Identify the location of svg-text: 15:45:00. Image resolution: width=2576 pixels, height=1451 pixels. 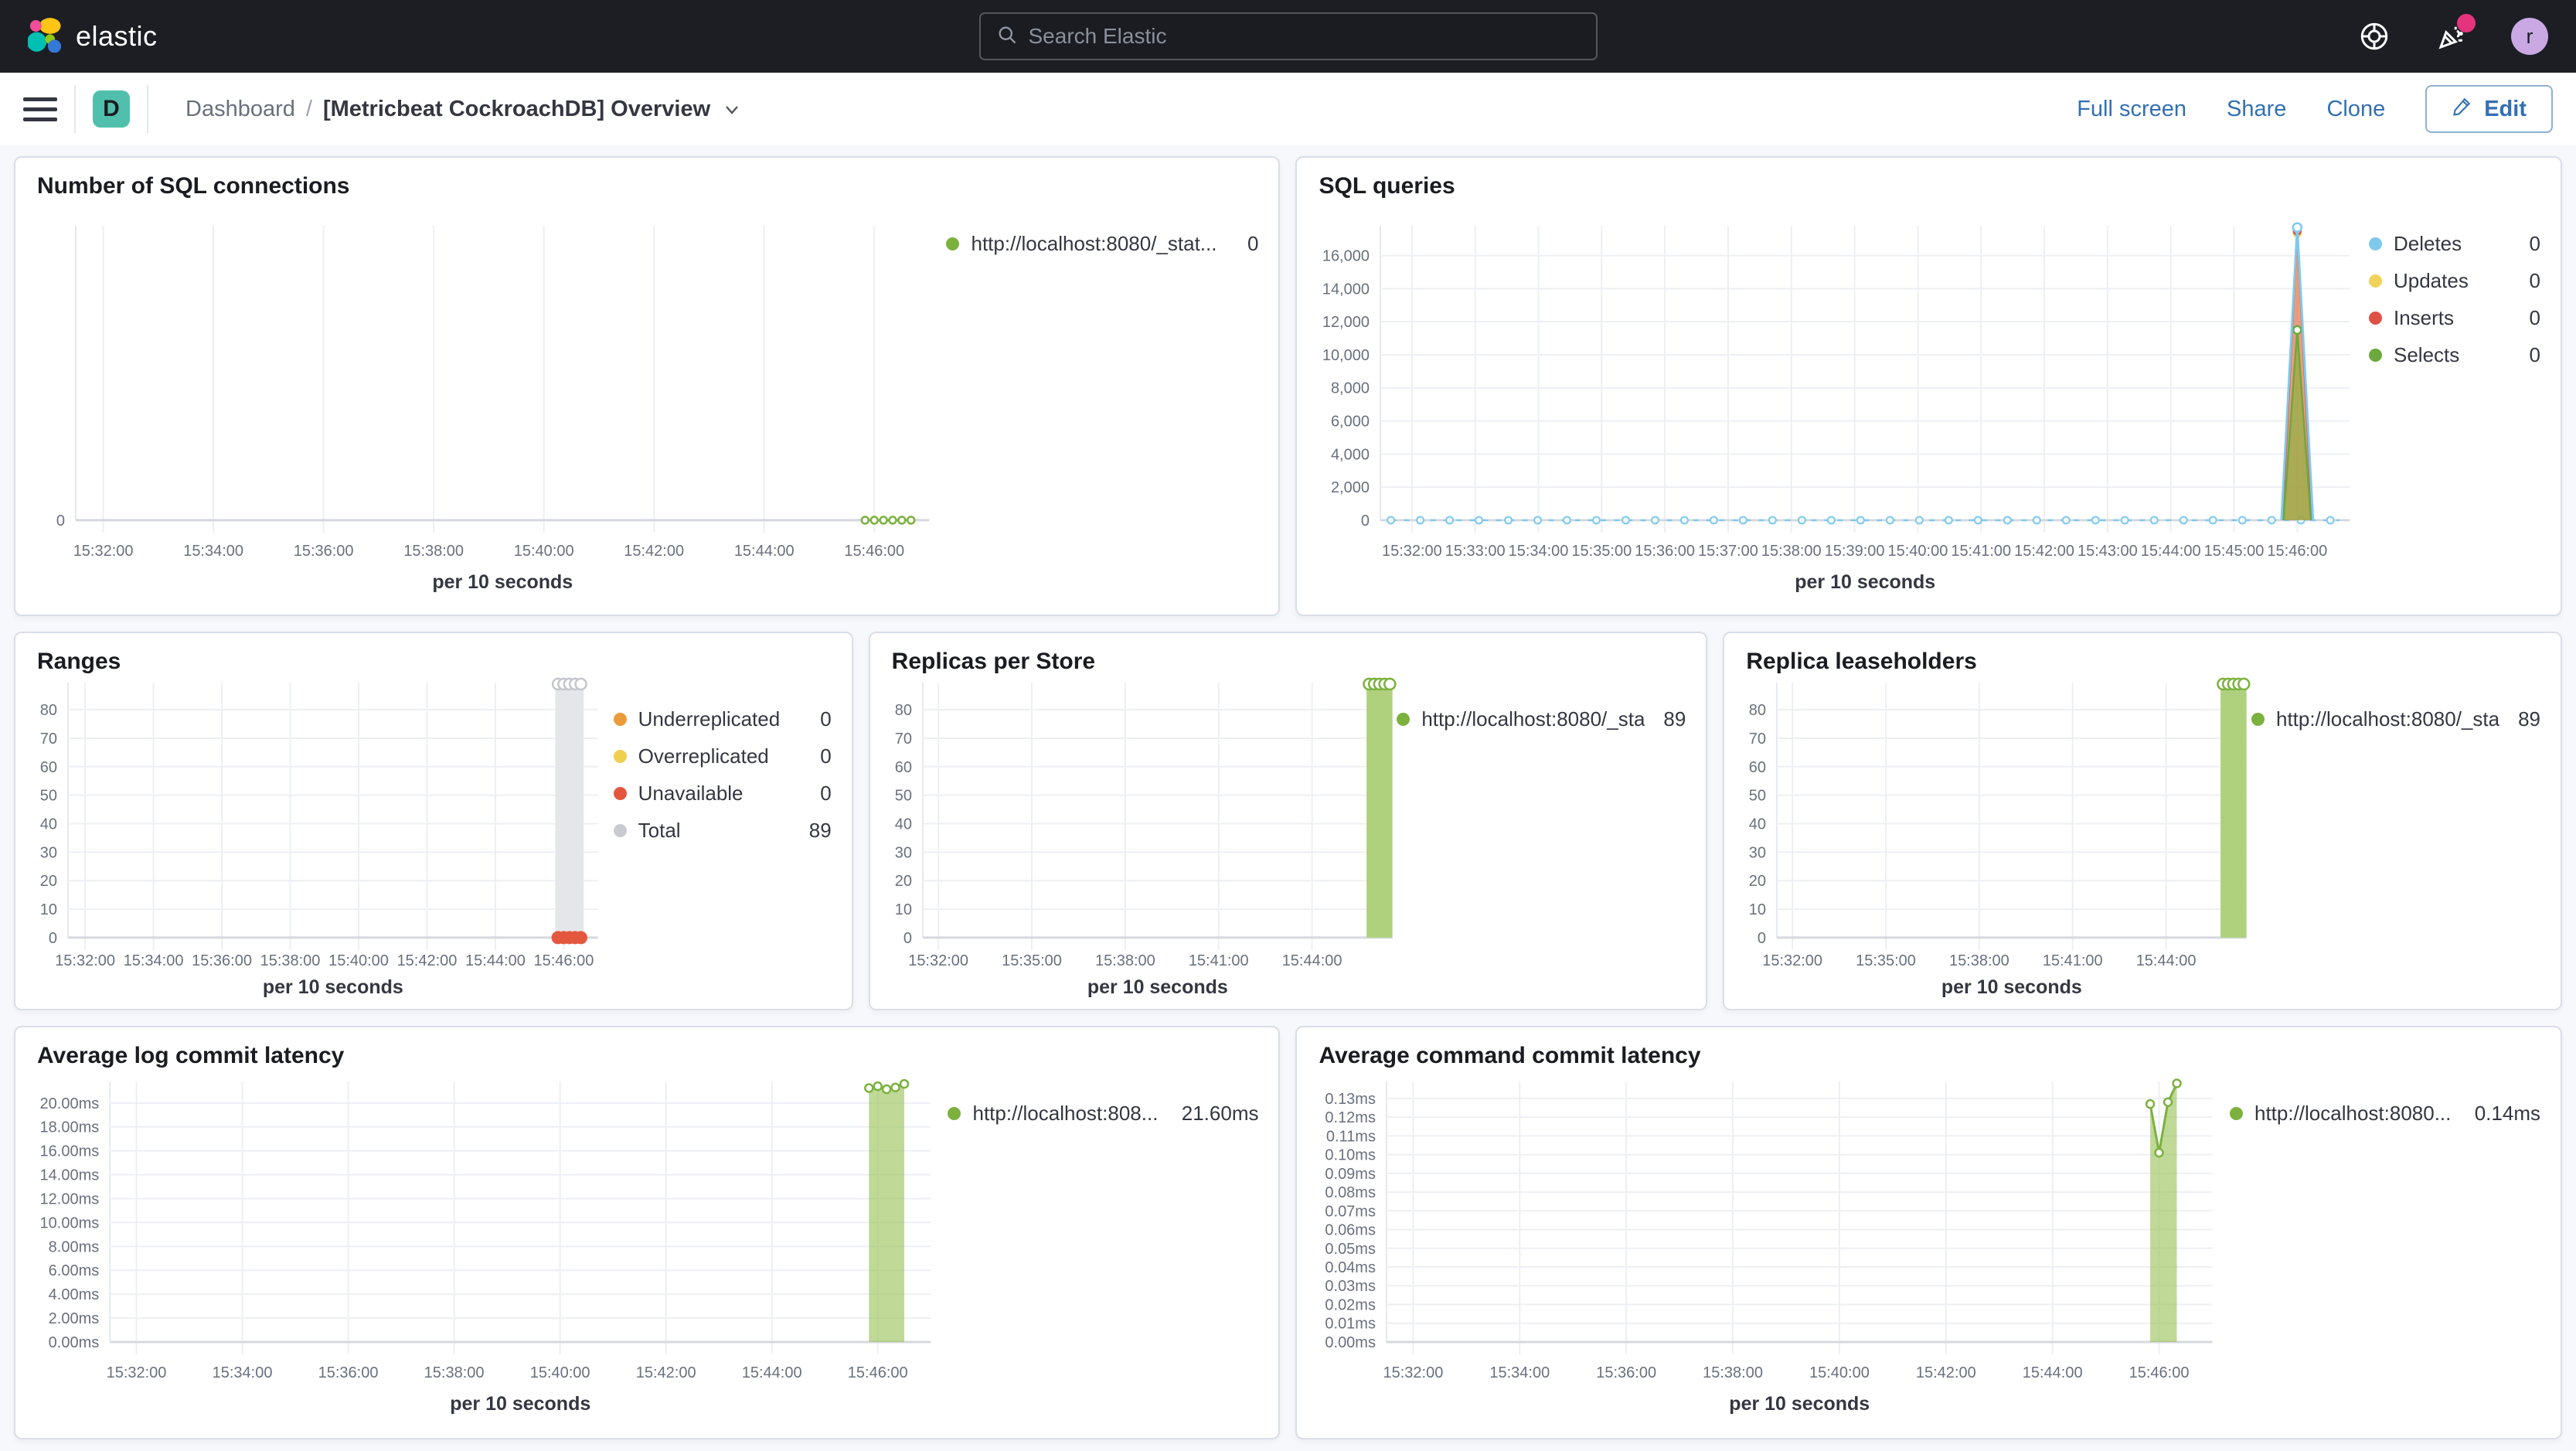
(2234, 551).